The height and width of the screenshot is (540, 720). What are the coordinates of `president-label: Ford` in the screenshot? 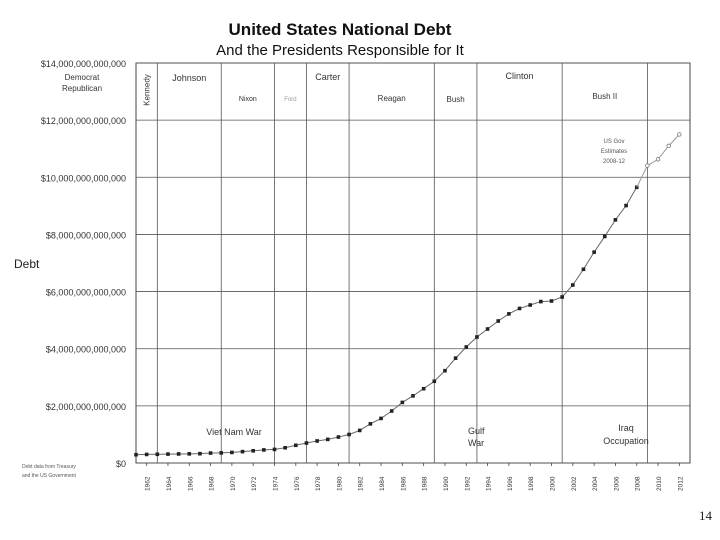 It's located at (290, 100).